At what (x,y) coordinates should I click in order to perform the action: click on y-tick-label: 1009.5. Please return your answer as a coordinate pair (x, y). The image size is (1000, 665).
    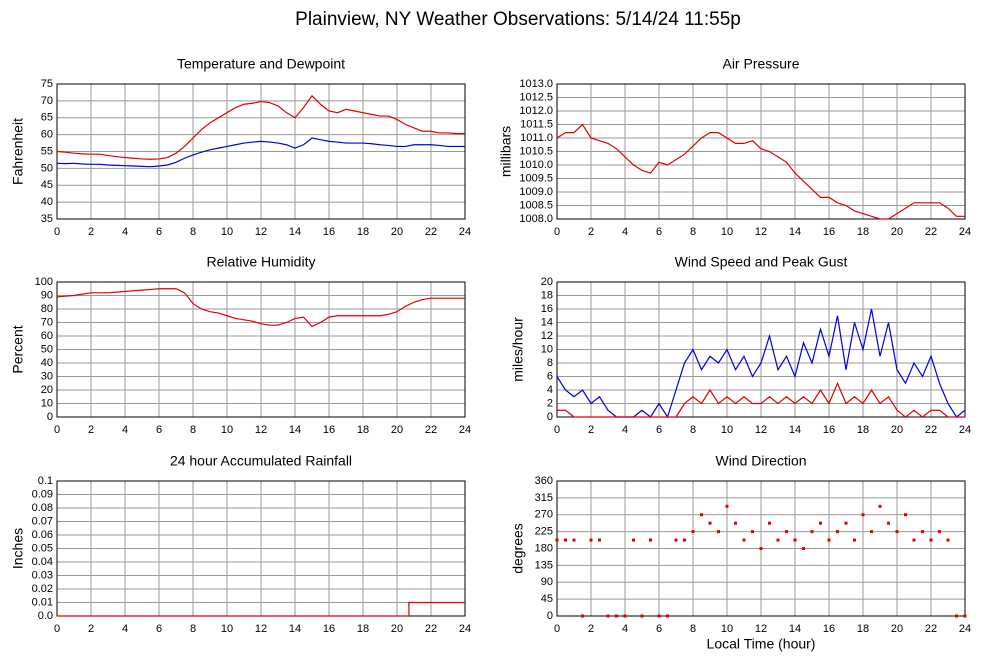
    Looking at the image, I should click on (536, 178).